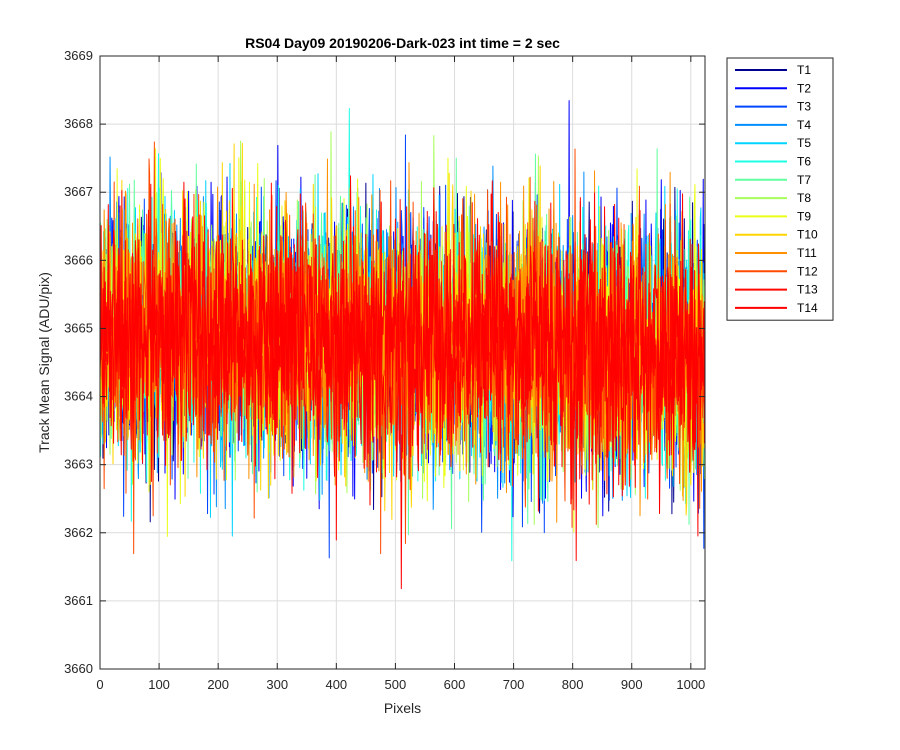  What do you see at coordinates (632, 684) in the screenshot?
I see `x-tick-label: 900` at bounding box center [632, 684].